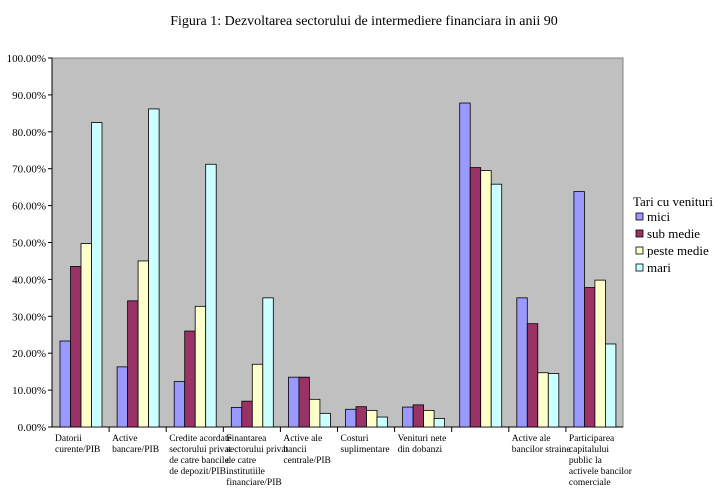 The image size is (728, 497). Describe the element at coordinates (246, 439) in the screenshot. I see `x-tick-label: Finantarea` at that location.